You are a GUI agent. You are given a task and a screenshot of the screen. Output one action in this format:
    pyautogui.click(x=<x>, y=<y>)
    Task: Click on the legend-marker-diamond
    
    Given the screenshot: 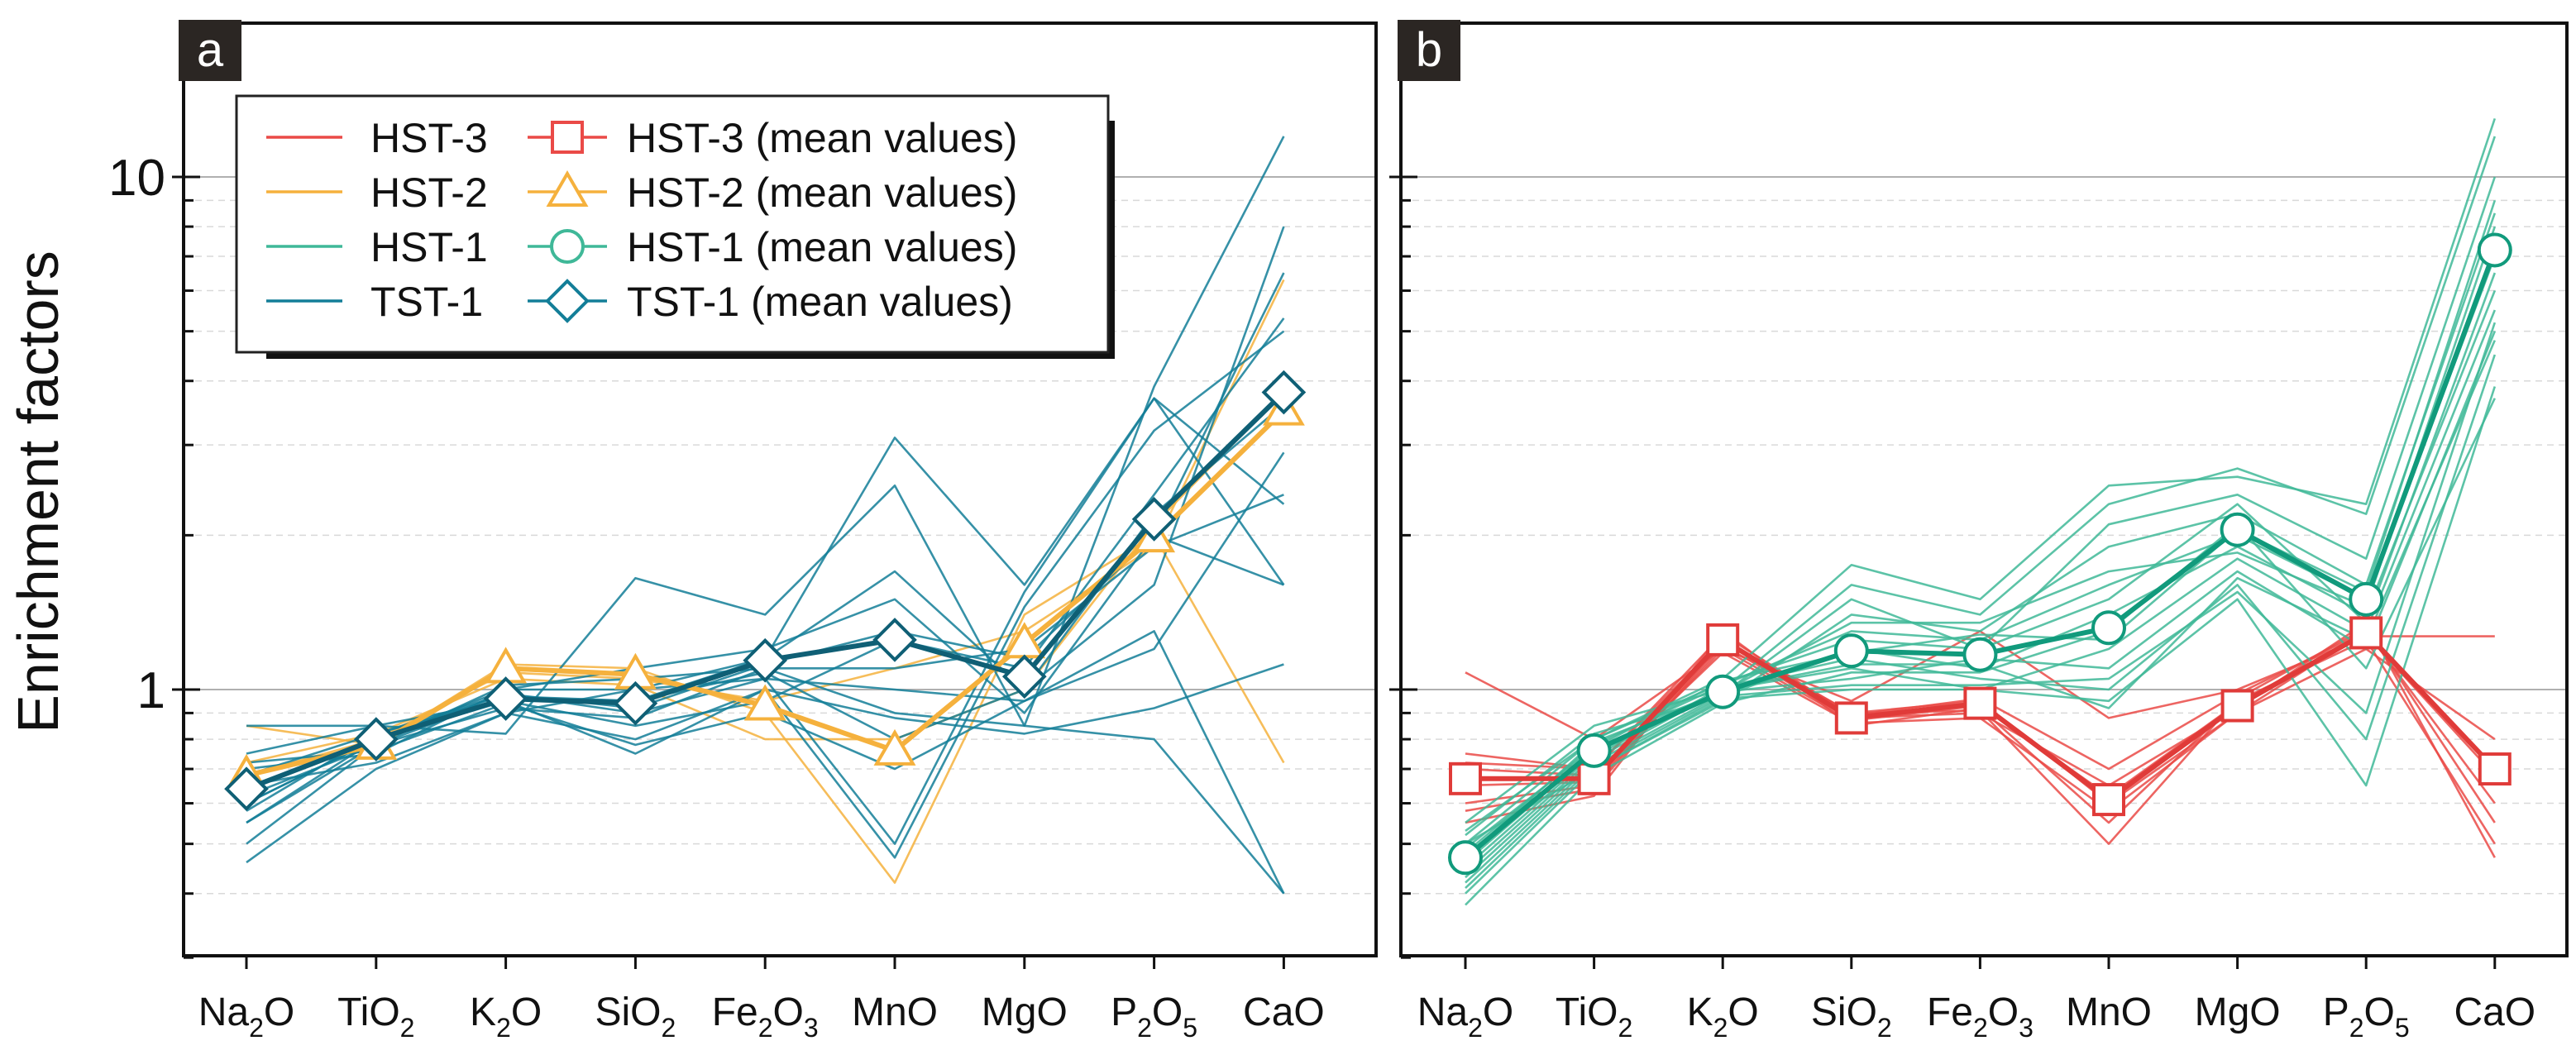 What is the action you would take?
    pyautogui.click(x=568, y=301)
    